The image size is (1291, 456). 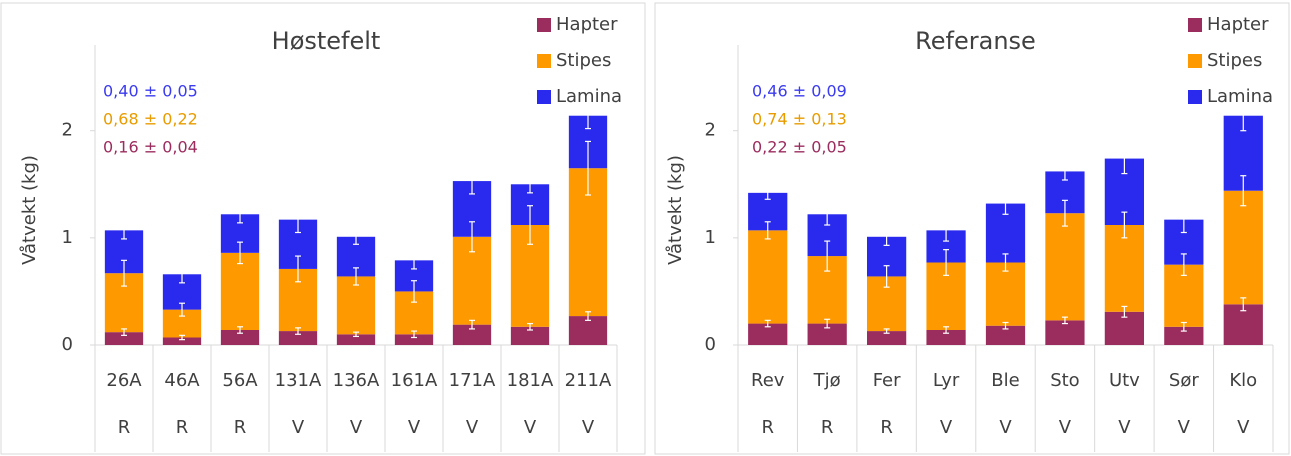 I want to click on x-tick-label: Sto, so click(x=1065, y=380).